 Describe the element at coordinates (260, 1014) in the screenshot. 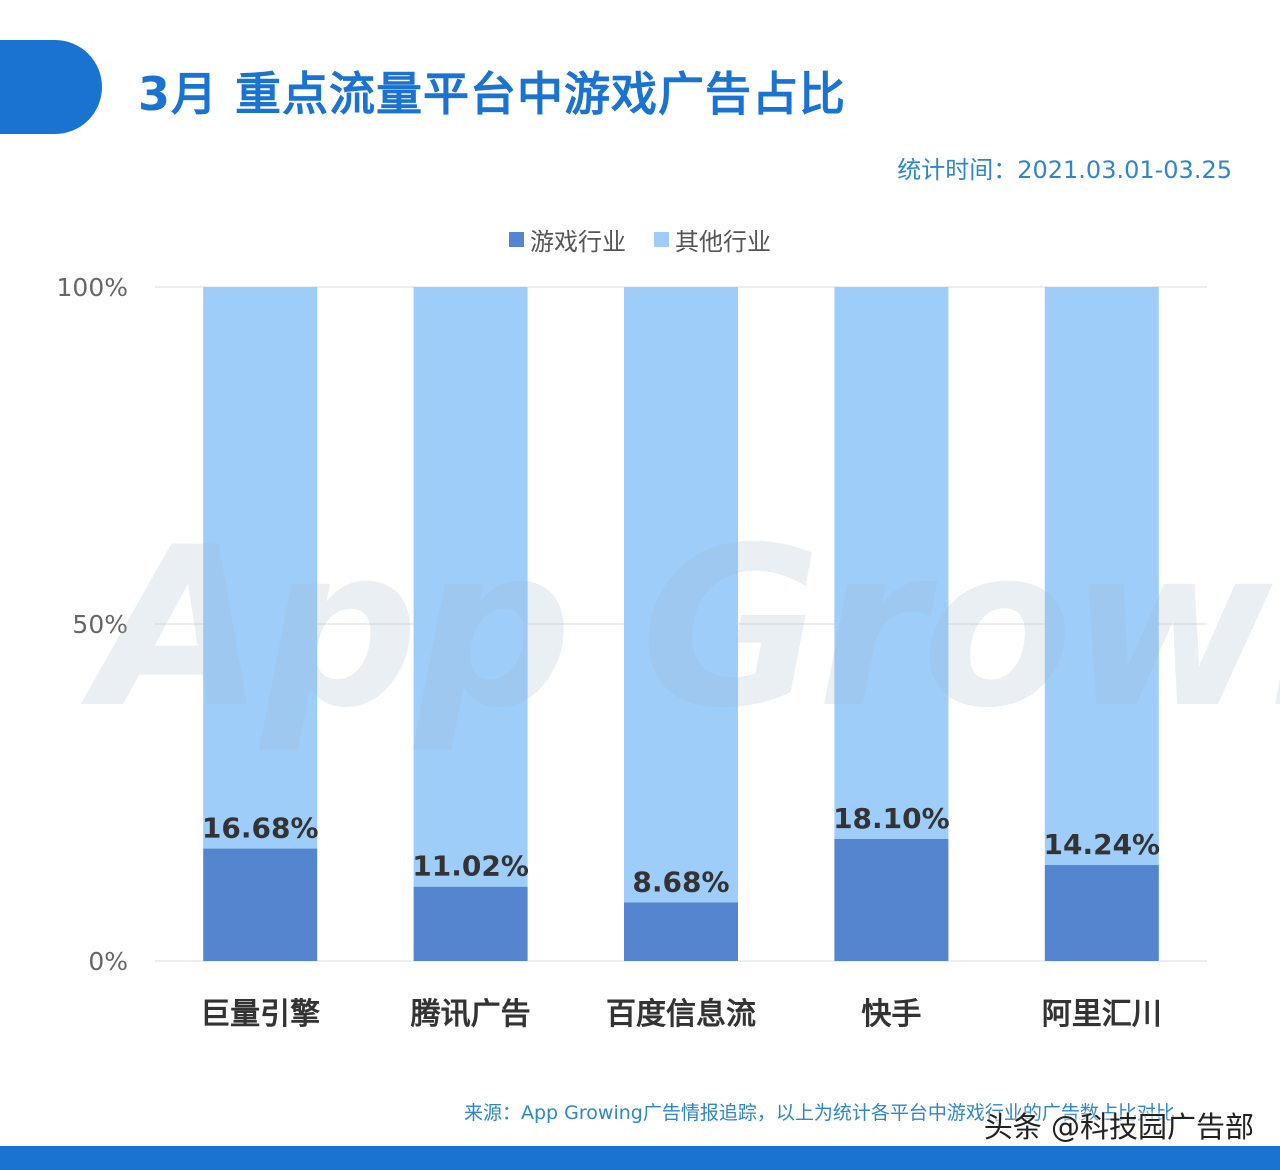

I see `category-label: 巨量引擎` at that location.